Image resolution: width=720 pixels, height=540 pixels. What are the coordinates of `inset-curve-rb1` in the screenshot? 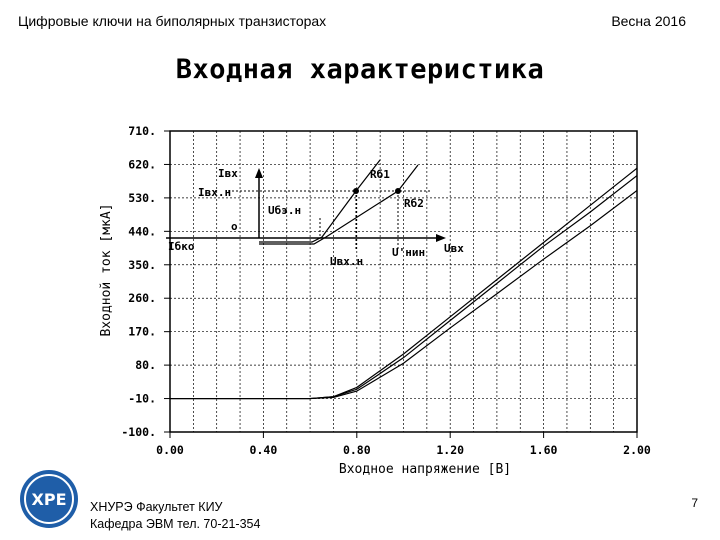 It's located at (320, 201).